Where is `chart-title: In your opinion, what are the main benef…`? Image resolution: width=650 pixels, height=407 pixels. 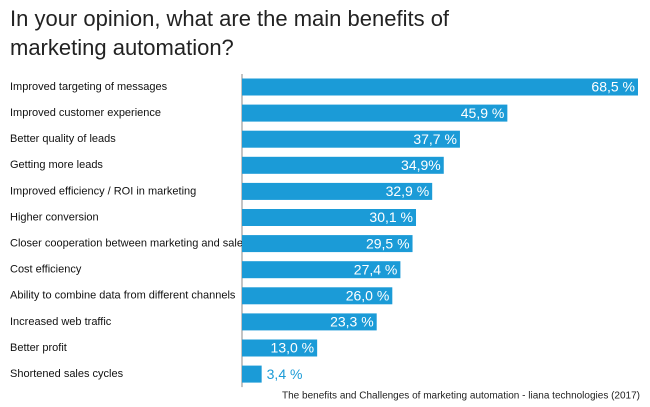
chart-title: In your opinion, what are the main benef… is located at coordinates (230, 33).